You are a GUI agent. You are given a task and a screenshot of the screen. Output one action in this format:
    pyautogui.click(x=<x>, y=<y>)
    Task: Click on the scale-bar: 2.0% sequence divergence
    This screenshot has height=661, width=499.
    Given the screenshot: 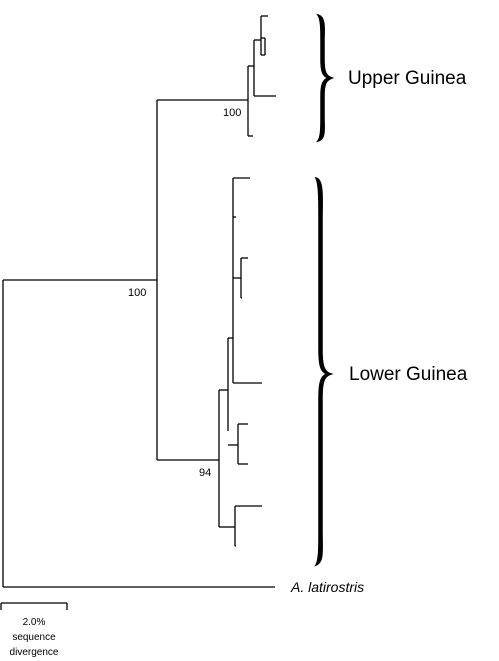 What is the action you would take?
    pyautogui.click(x=34, y=630)
    